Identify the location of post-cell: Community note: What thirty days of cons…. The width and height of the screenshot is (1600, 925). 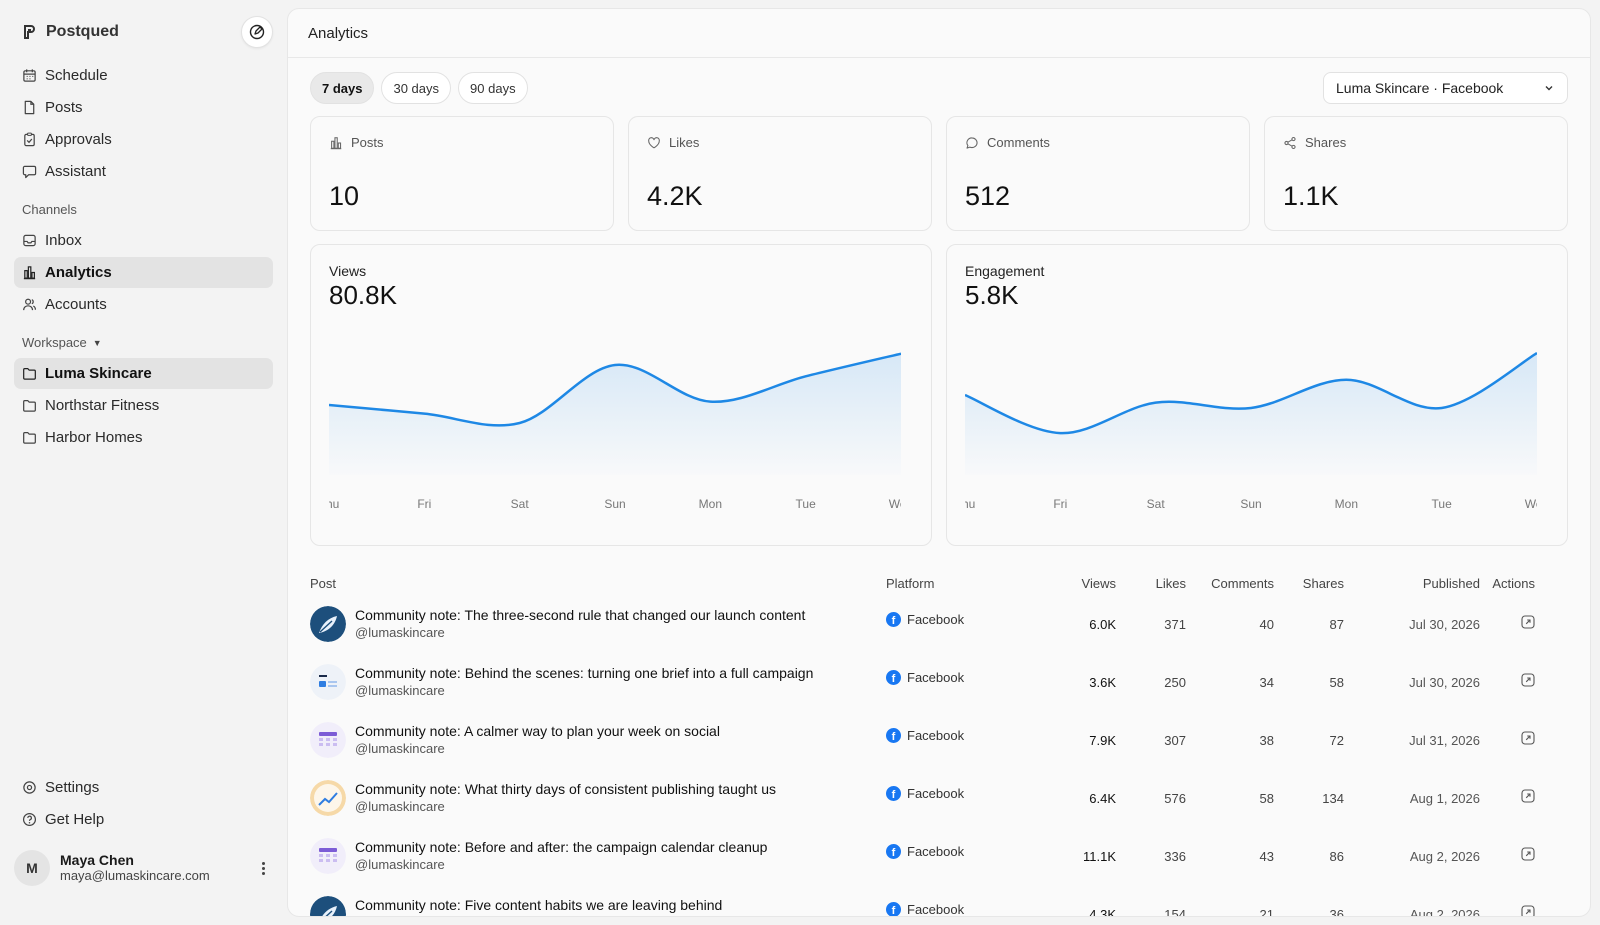
(598, 798).